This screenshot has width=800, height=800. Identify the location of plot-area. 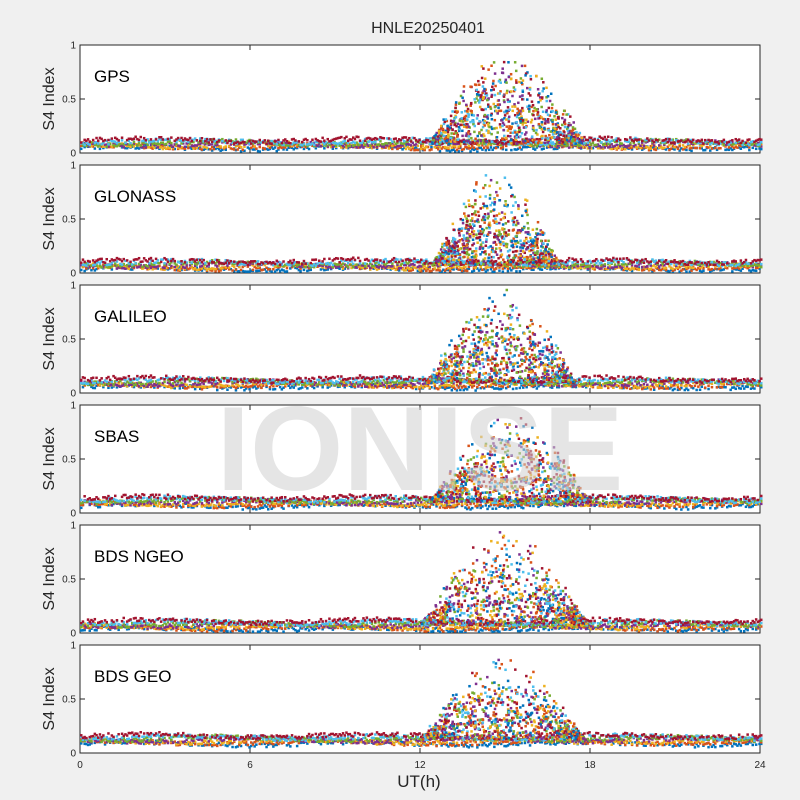
(420, 219).